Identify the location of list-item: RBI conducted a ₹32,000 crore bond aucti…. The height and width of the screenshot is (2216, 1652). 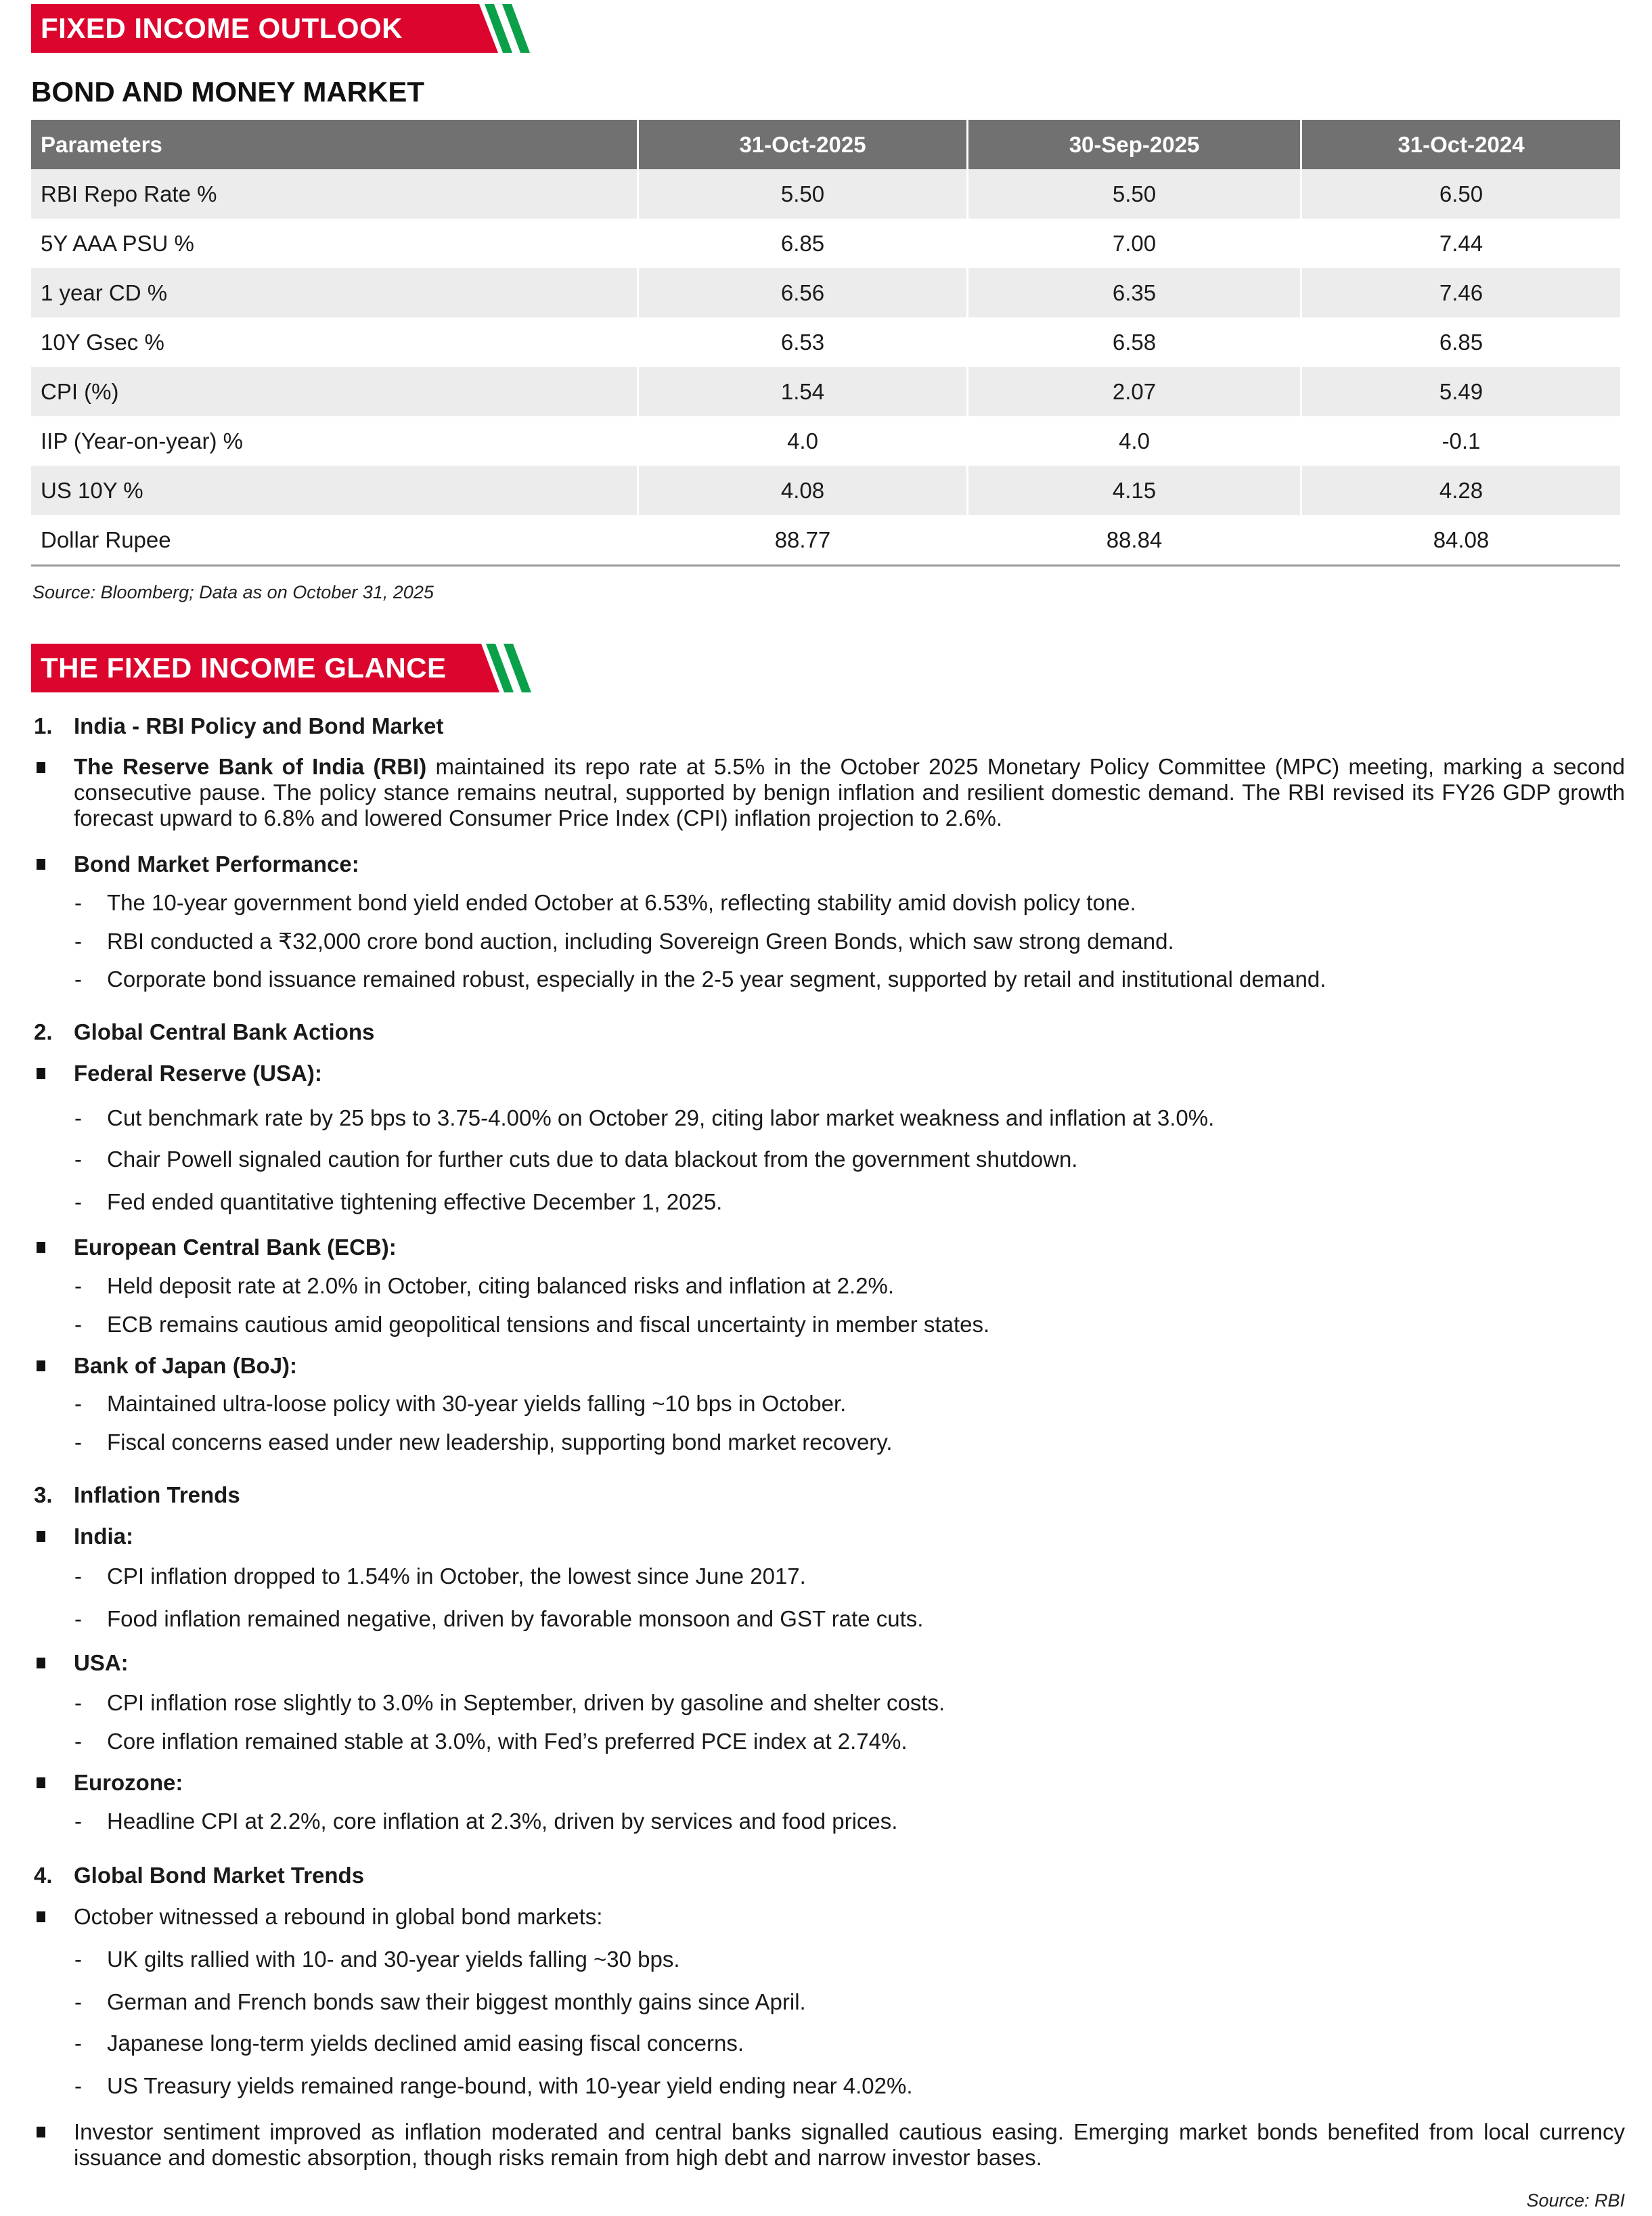
(640, 941).